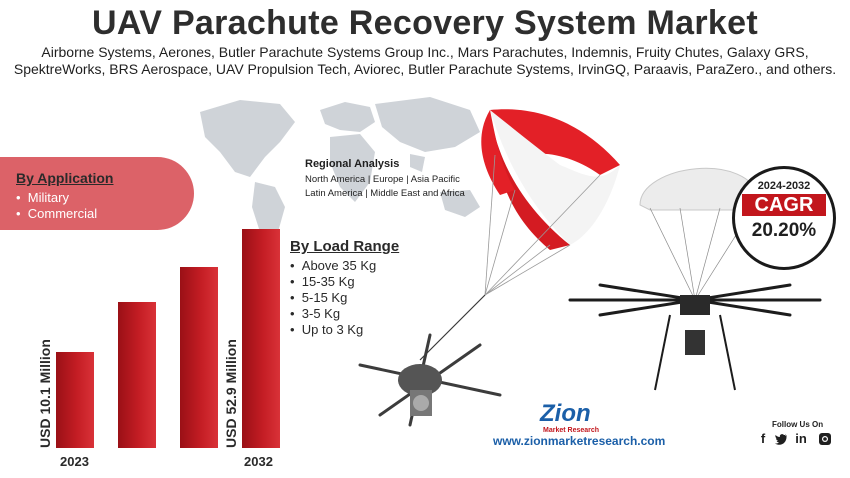 The width and height of the screenshot is (850, 478). Describe the element at coordinates (784, 186) in the screenshot. I see `cagr-period: 2024-2032` at that location.